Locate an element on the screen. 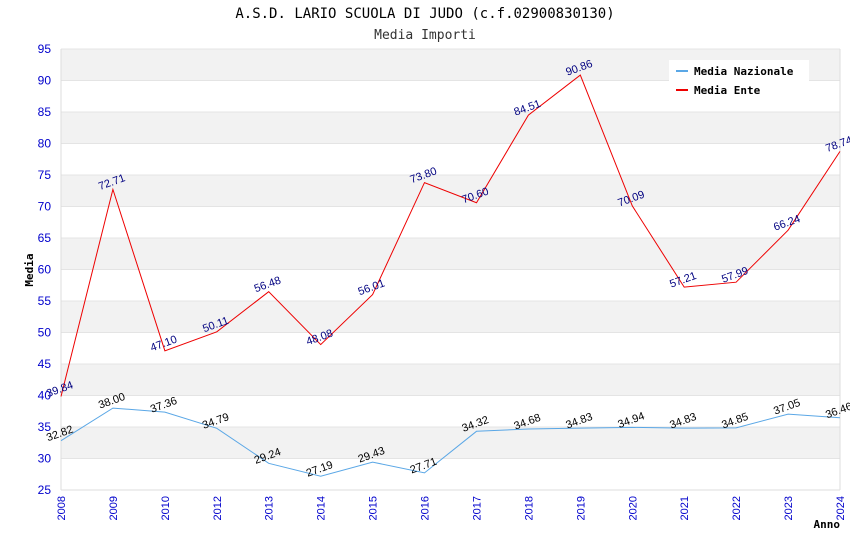  x-tick-label: 2021 is located at coordinates (685, 508).